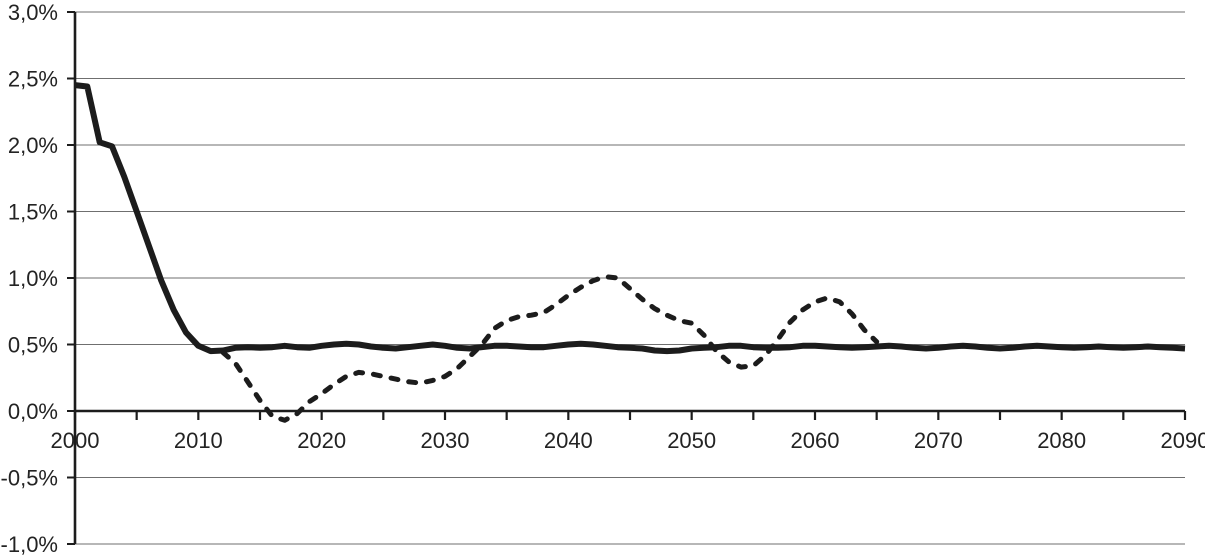  Describe the element at coordinates (1061, 440) in the screenshot. I see `x-tick-label: 2080` at that location.